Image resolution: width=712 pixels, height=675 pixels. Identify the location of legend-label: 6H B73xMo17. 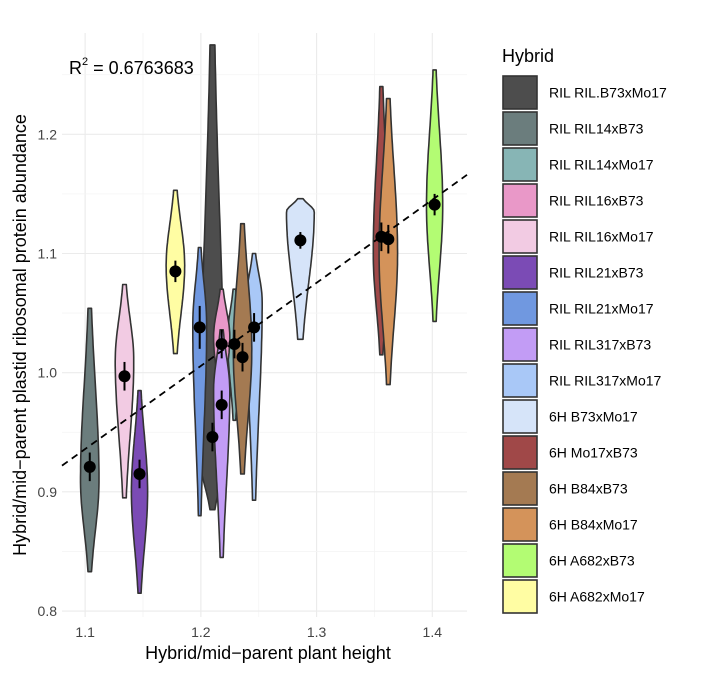
(593, 417).